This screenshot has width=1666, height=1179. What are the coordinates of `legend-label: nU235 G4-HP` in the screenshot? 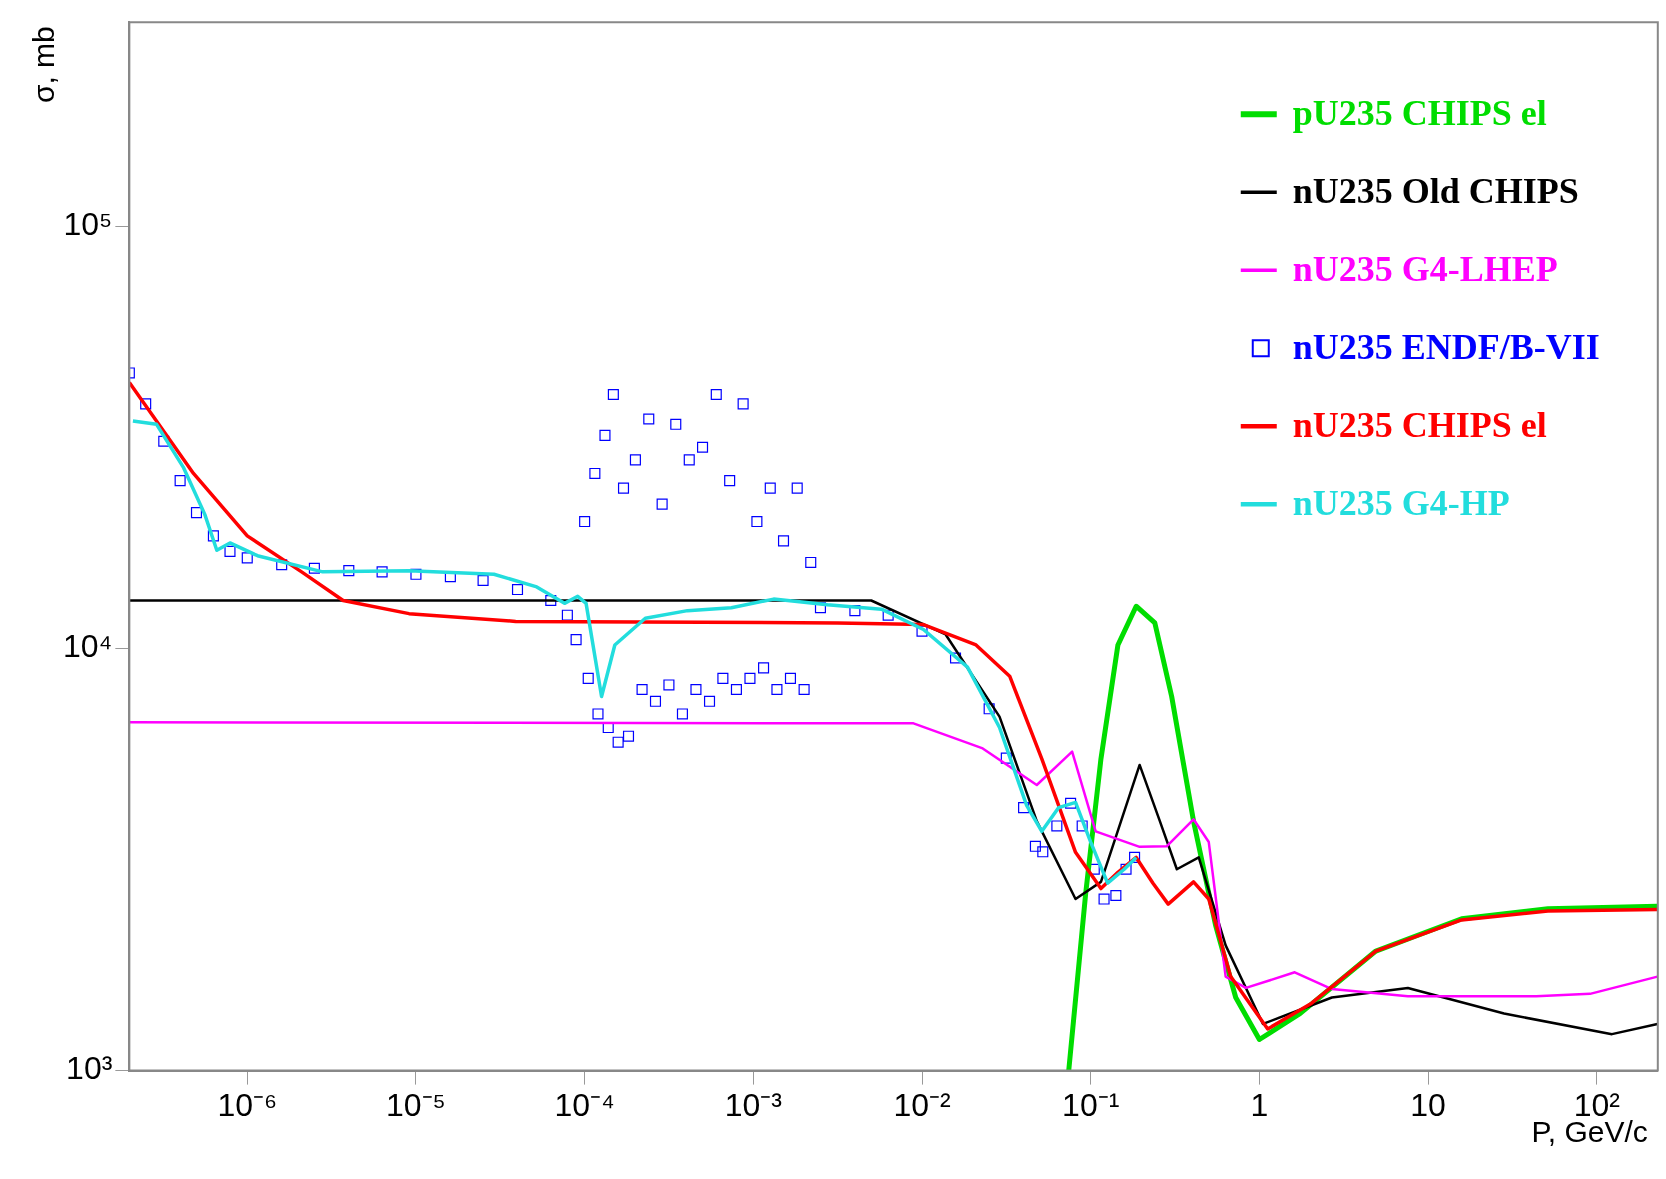 It's located at (1401, 503).